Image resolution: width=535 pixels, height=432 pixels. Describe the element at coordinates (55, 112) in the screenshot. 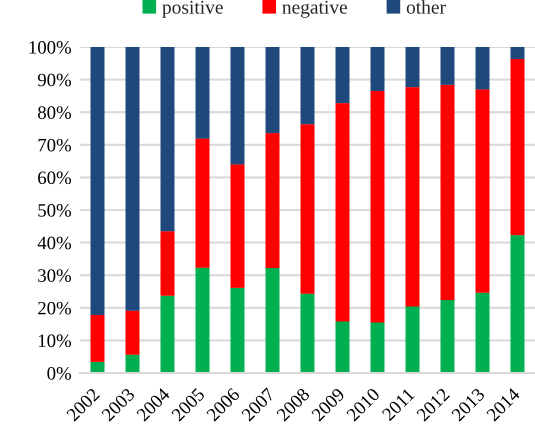

I see `y-tick-label: 80%` at that location.